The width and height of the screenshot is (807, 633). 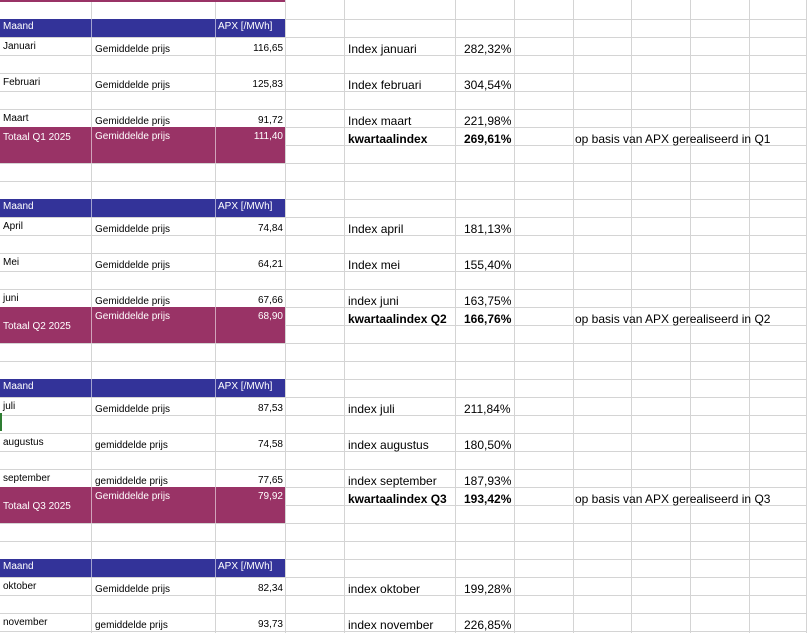 I want to click on month-name-cell: juli, so click(x=9, y=406).